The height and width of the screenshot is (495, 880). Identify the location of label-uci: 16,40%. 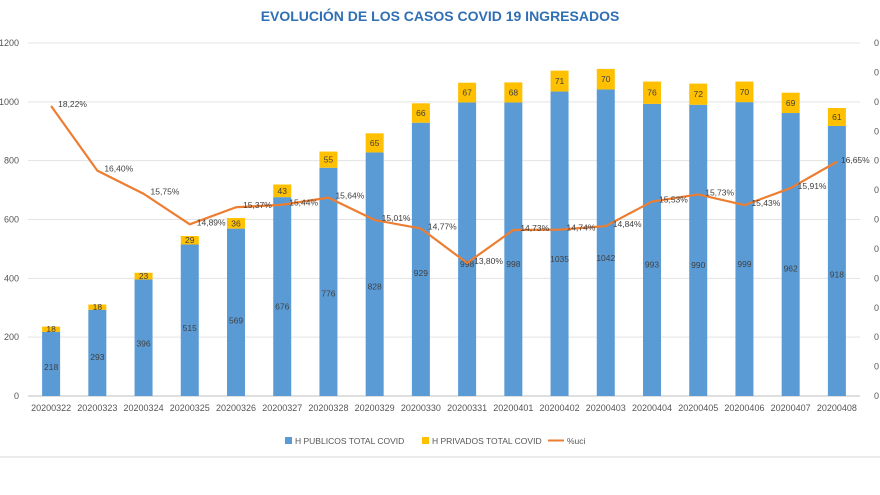
(118, 169).